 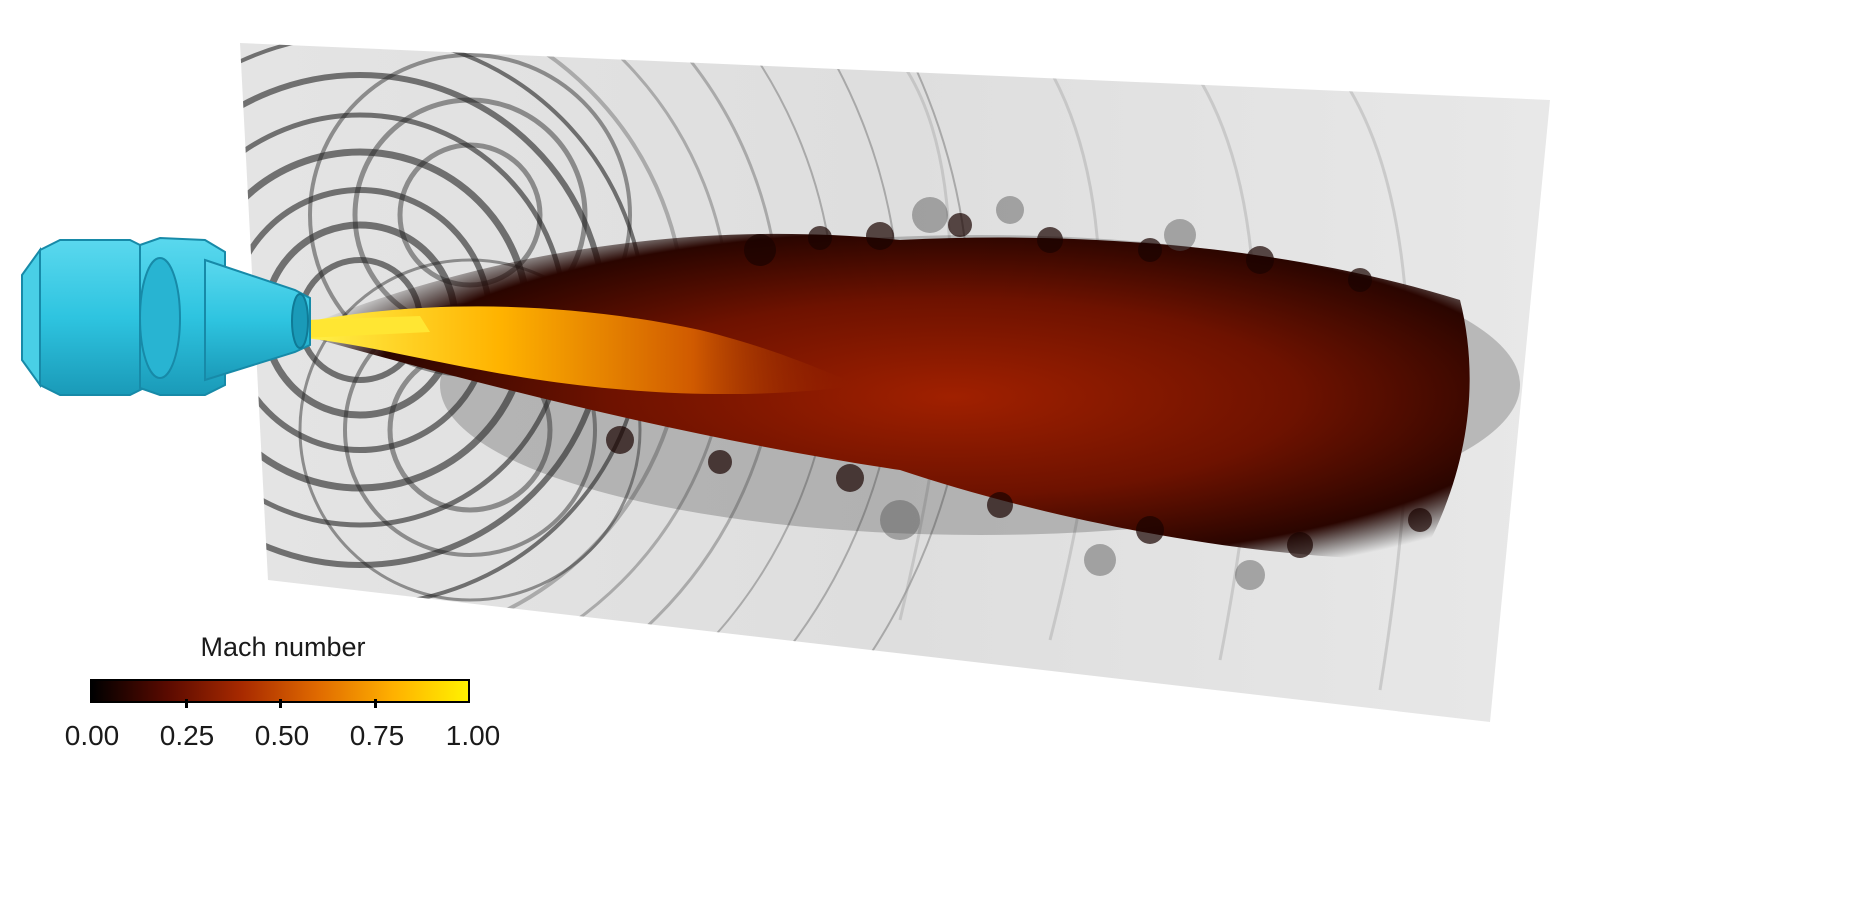 What do you see at coordinates (377, 735) in the screenshot?
I see `colorbar-tick-label: 0.75` at bounding box center [377, 735].